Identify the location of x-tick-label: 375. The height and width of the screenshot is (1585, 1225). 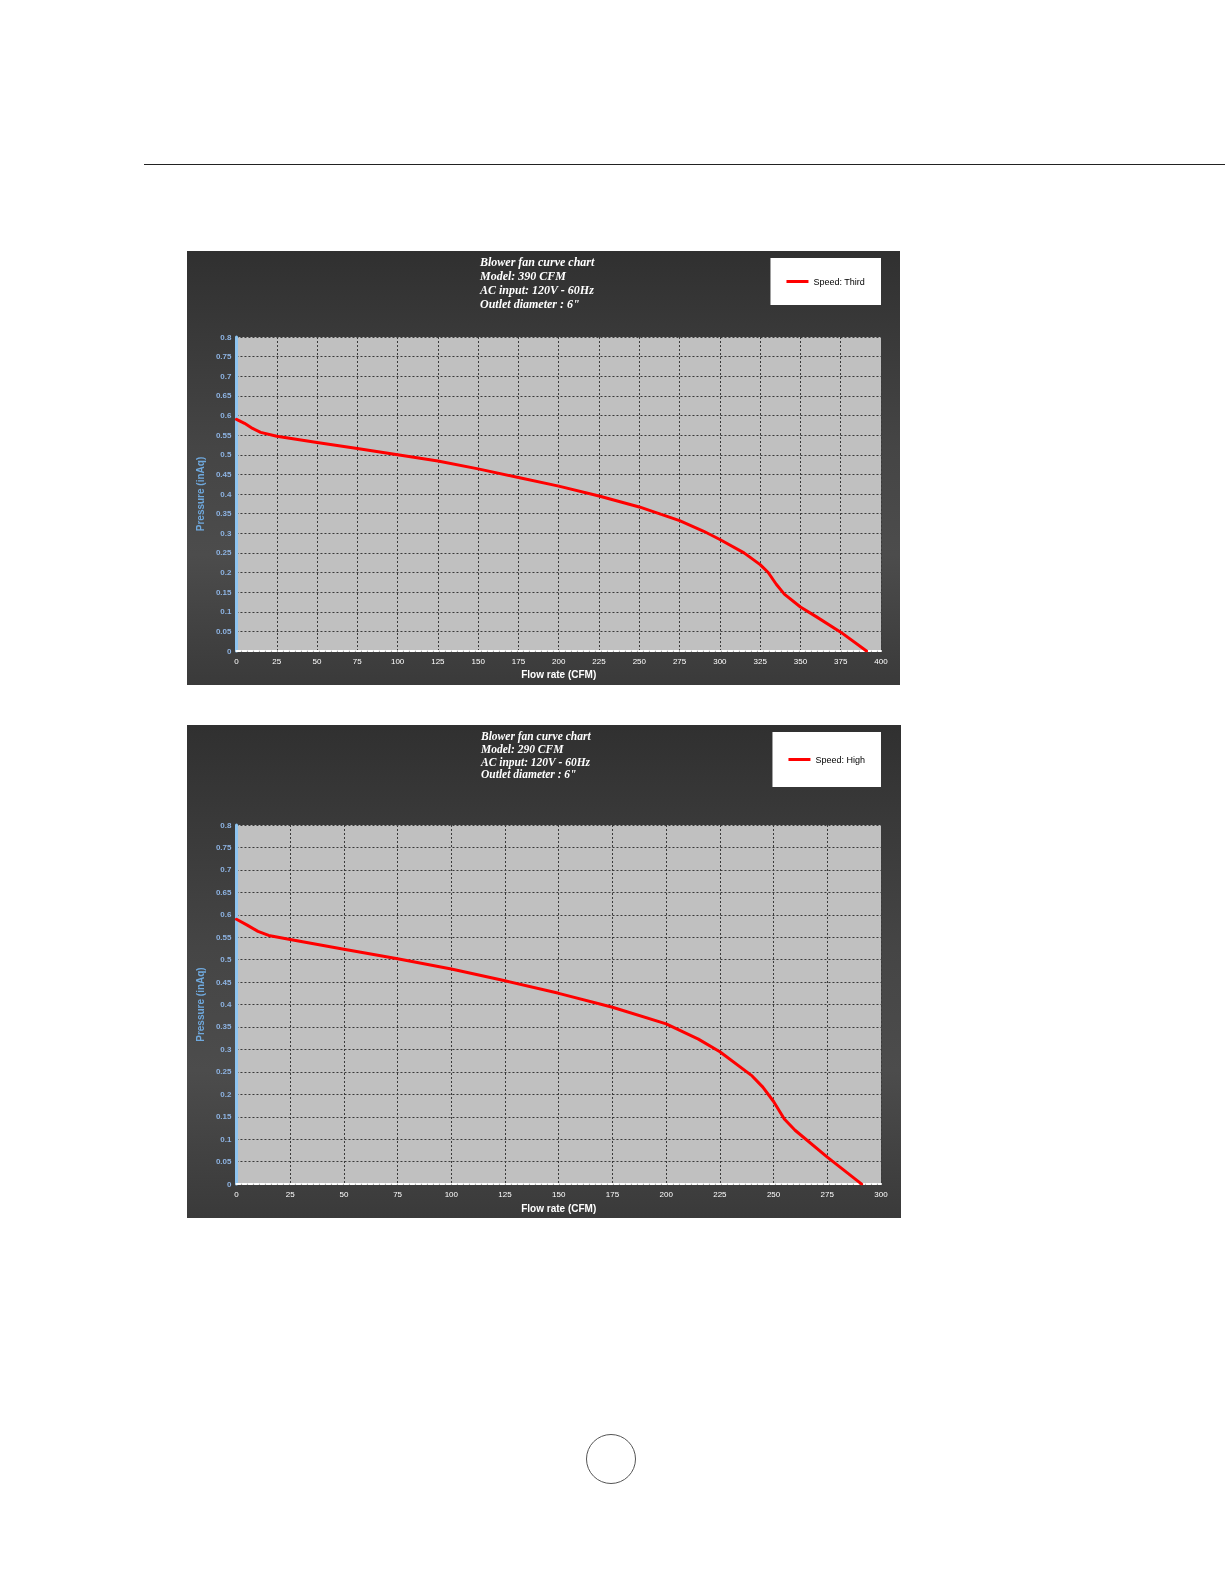
(841, 661).